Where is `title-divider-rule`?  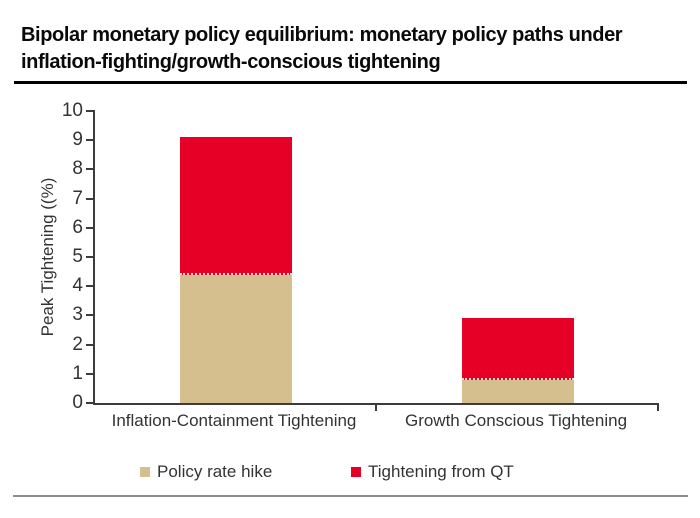 title-divider-rule is located at coordinates (350, 82).